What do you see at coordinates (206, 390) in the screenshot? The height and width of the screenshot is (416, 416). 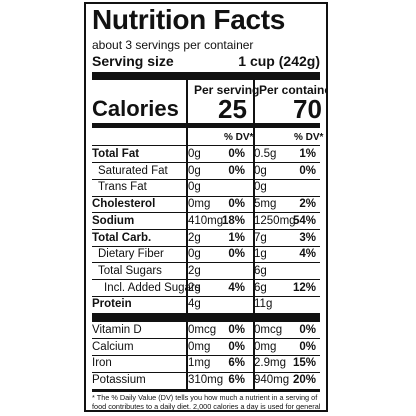 I see `divider-footnote` at bounding box center [206, 390].